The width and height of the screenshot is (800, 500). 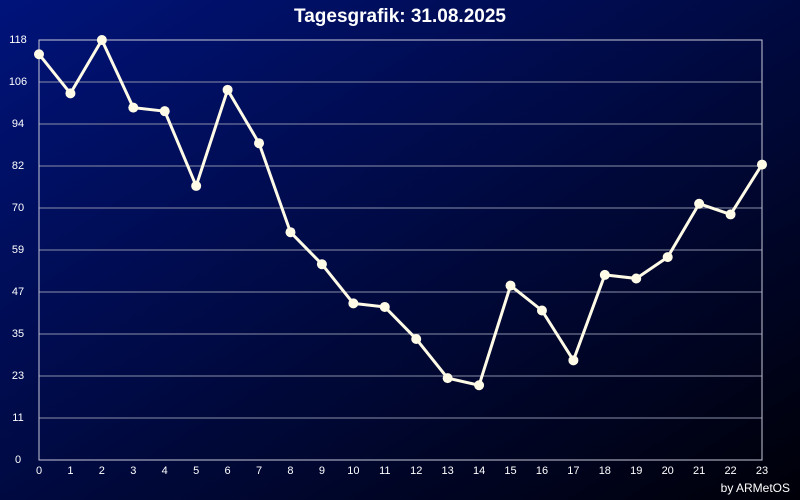 I want to click on x-tick-label: 16, so click(x=542, y=471).